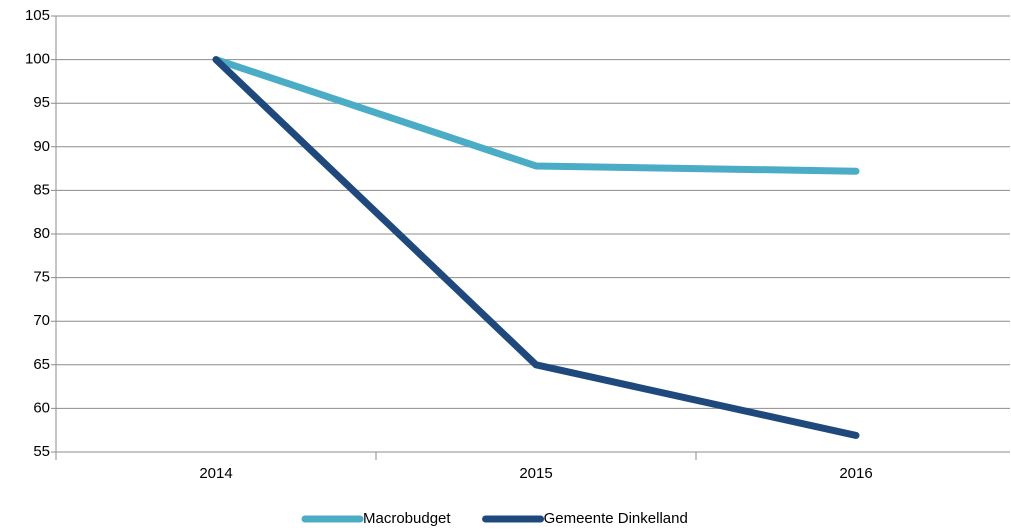 This screenshot has width=1011, height=530. Describe the element at coordinates (41, 233) in the screenshot. I see `y-tick-label: 80` at that location.